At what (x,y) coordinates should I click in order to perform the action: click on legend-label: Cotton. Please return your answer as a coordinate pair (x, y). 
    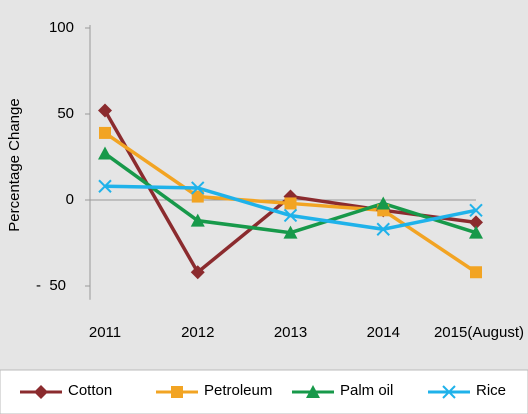
    Looking at the image, I should click on (90, 390).